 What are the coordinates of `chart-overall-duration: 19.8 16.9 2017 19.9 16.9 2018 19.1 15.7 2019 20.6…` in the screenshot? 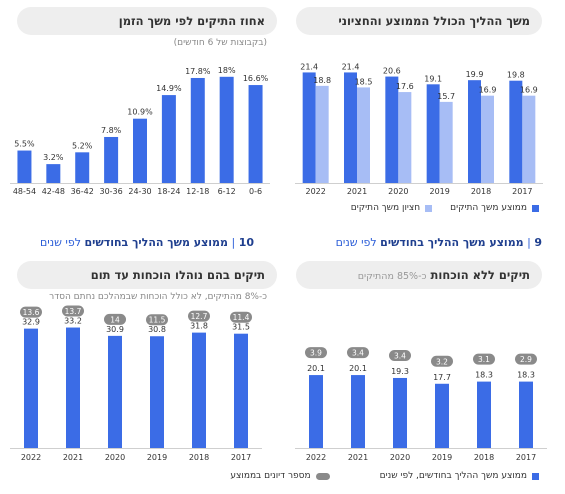 It's located at (419, 129).